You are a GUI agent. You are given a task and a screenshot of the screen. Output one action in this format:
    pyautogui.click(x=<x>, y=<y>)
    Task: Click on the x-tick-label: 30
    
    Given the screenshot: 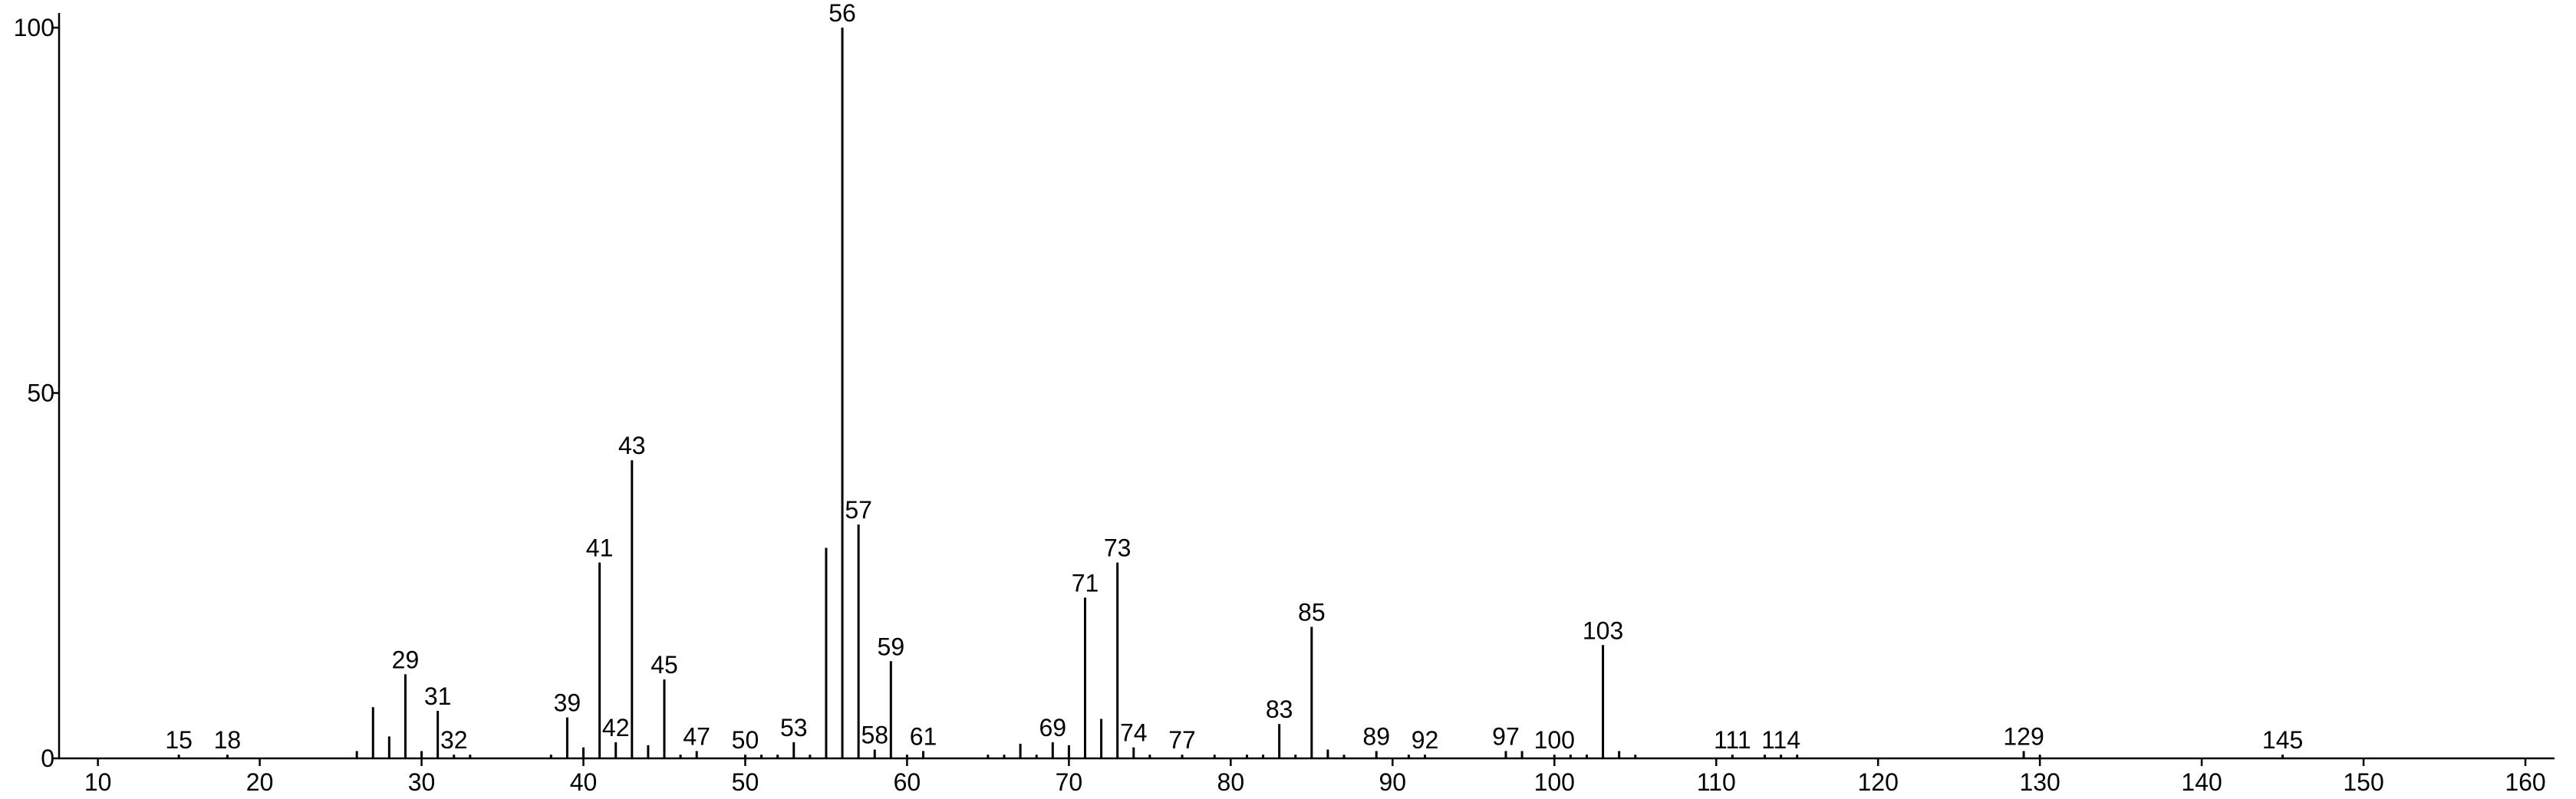 What is the action you would take?
    pyautogui.click(x=422, y=782)
    